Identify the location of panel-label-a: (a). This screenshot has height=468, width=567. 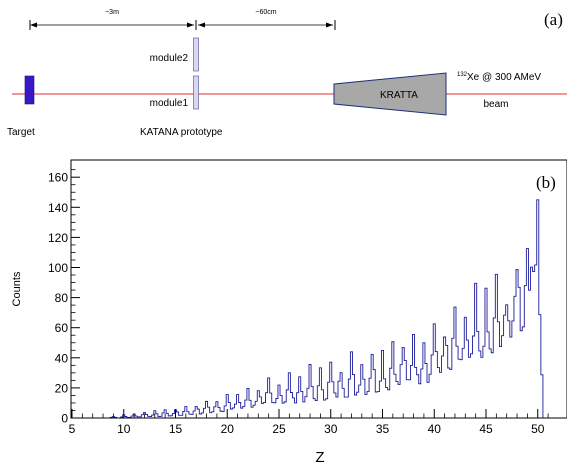
(553, 19).